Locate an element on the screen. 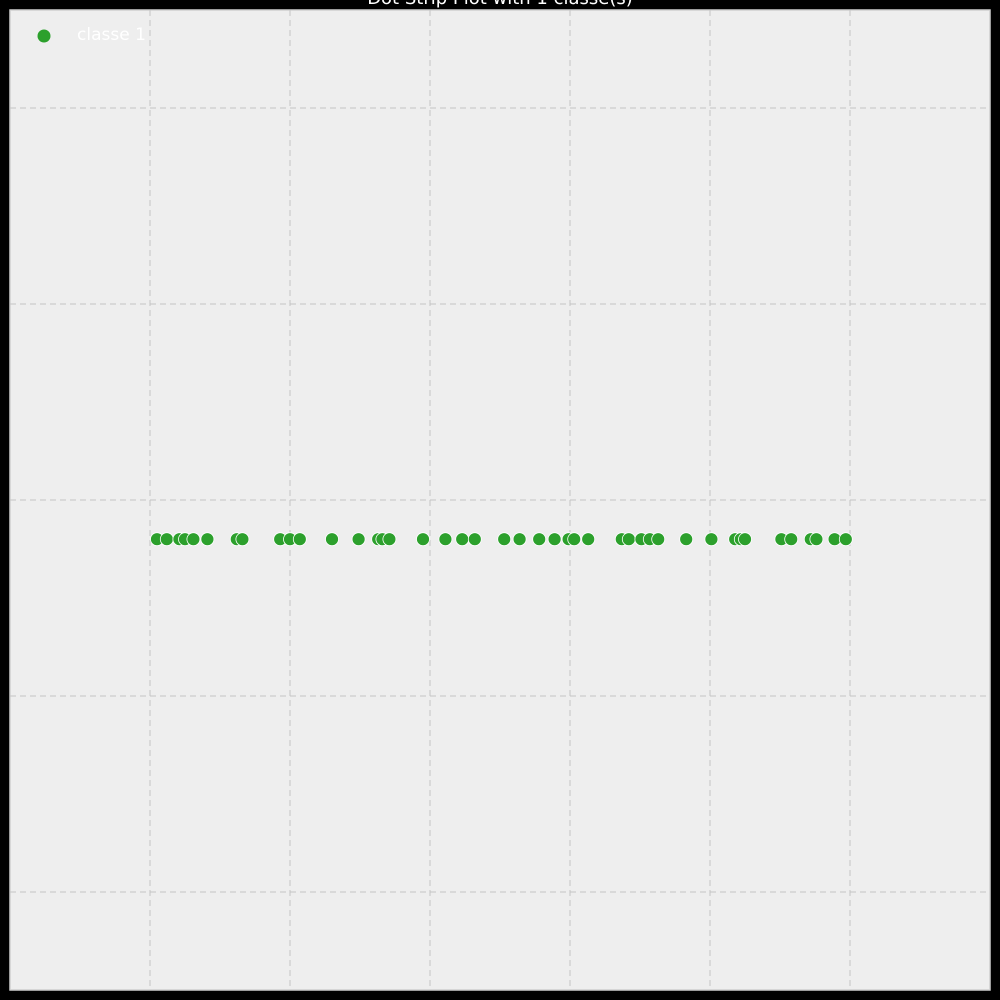 Image resolution: width=1000 pixels, height=1000 pixels. points-layer is located at coordinates (501, 539).